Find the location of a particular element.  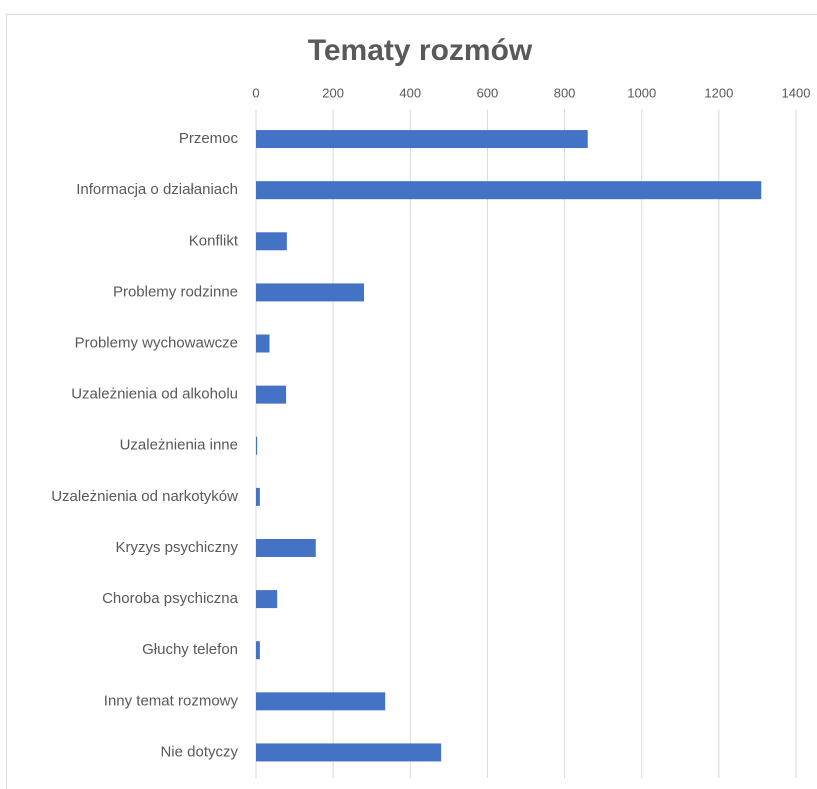

y-tick-label: Problemy rodzinne is located at coordinates (175, 291).